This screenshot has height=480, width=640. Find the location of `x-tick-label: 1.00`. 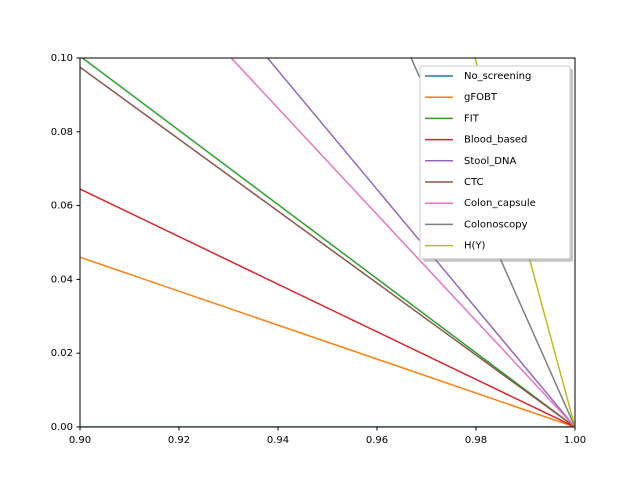

x-tick-label: 1.00 is located at coordinates (575, 440).